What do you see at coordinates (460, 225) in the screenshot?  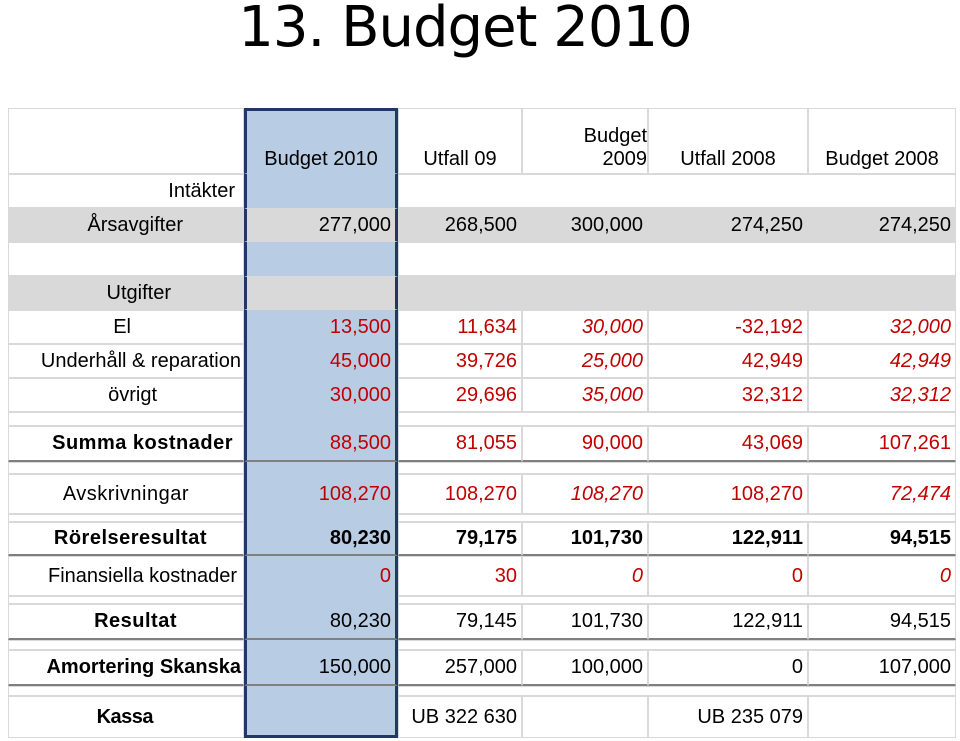 I see `arsavgifter-utfall-09: 268,500` at bounding box center [460, 225].